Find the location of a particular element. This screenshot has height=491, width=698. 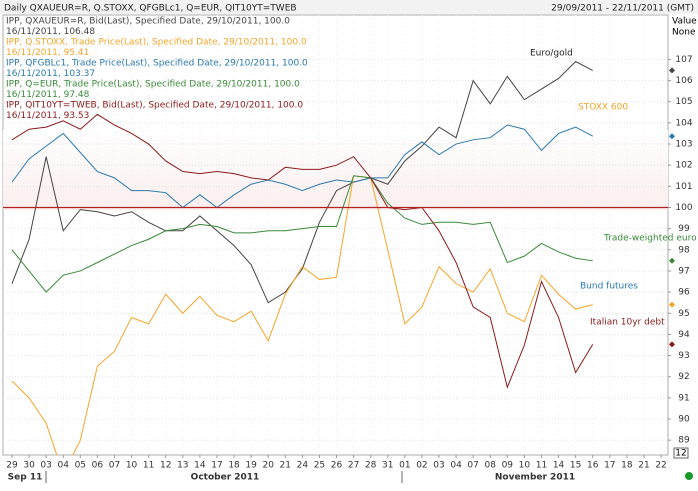

x-tick-label: 24 is located at coordinates (303, 466).